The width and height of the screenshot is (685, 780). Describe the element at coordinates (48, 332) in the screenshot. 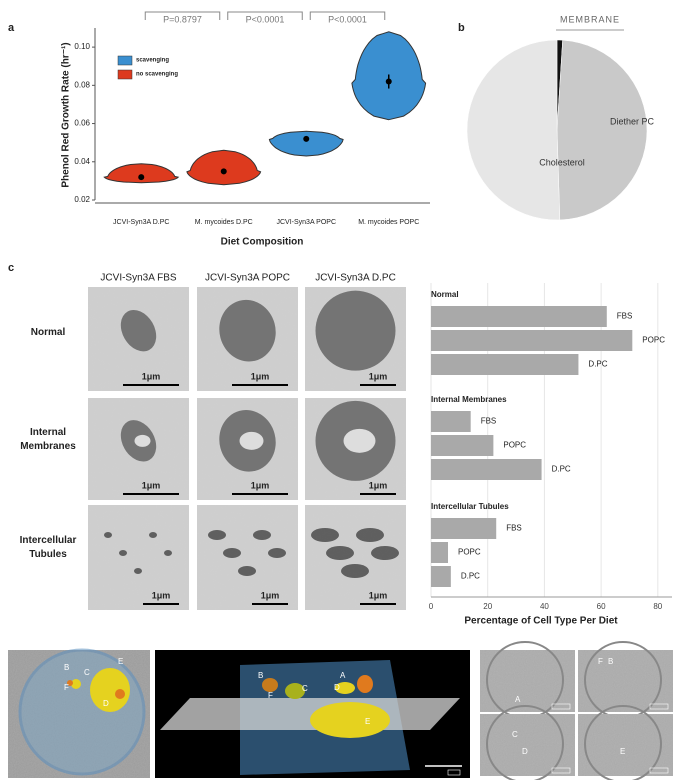

I see `row-label: Normal` at that location.